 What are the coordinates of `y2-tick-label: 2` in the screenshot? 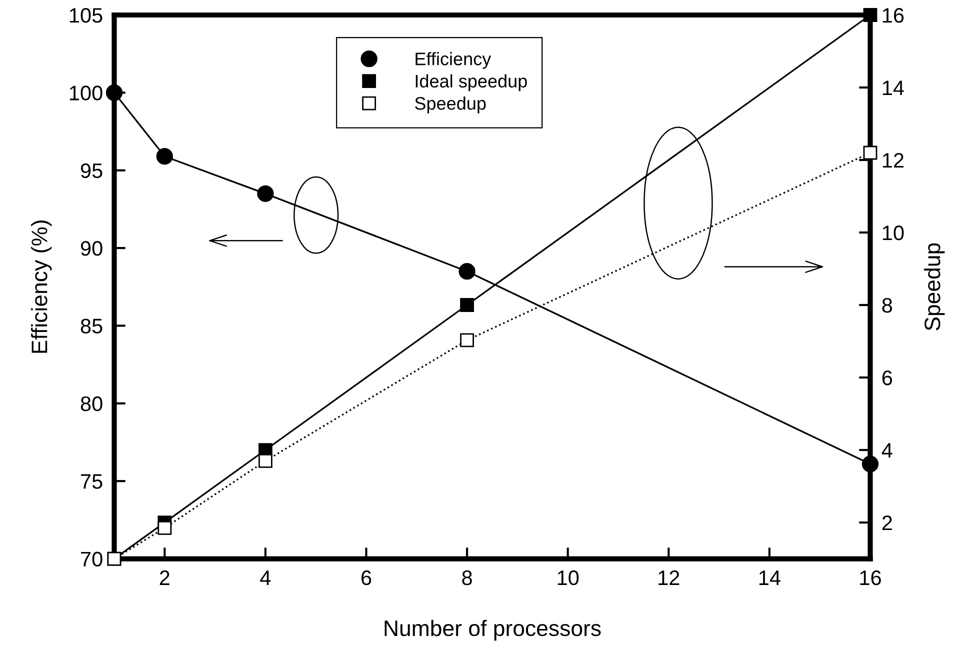 It's located at (887, 523).